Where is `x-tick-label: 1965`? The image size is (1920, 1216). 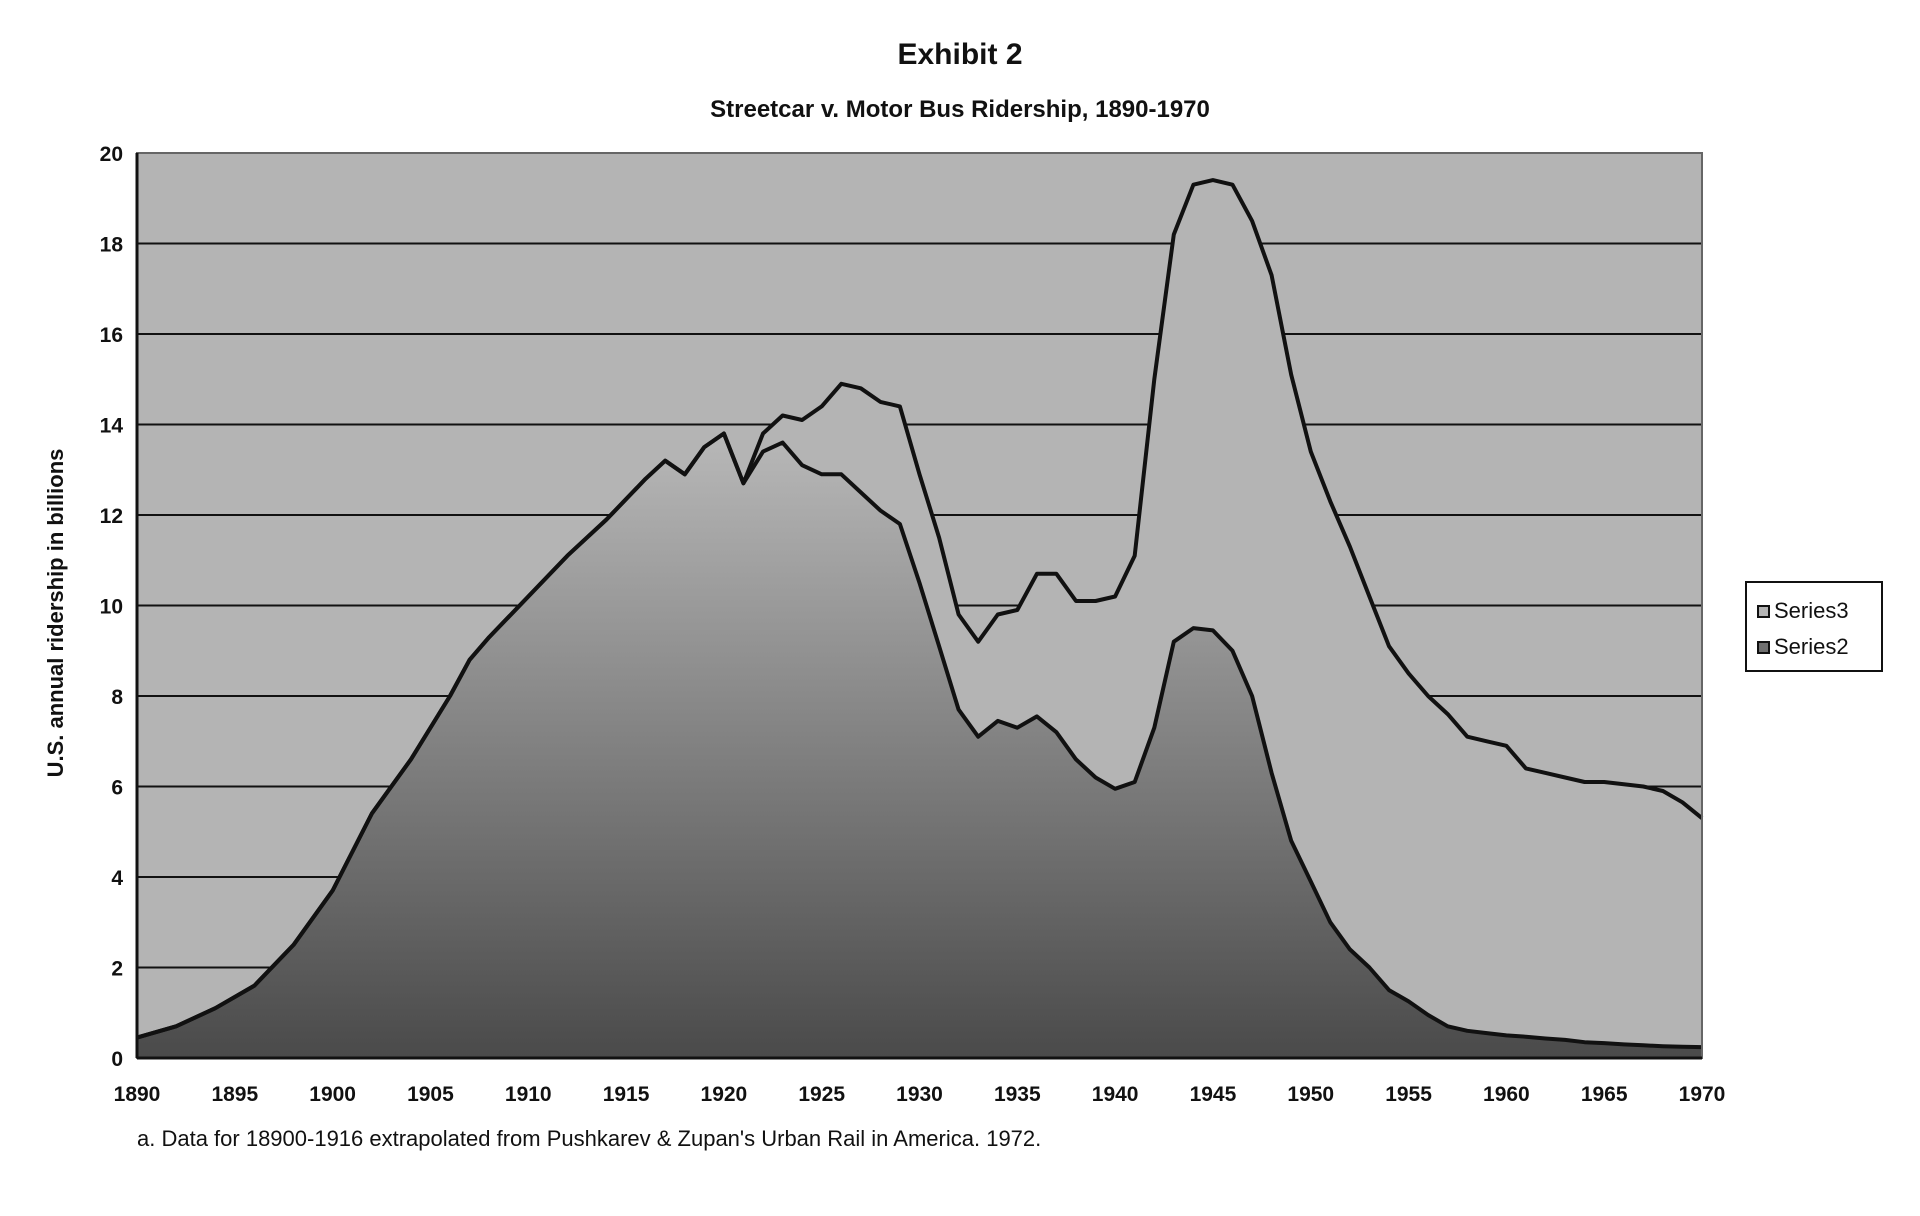
x-tick-label: 1965 is located at coordinates (1604, 1094).